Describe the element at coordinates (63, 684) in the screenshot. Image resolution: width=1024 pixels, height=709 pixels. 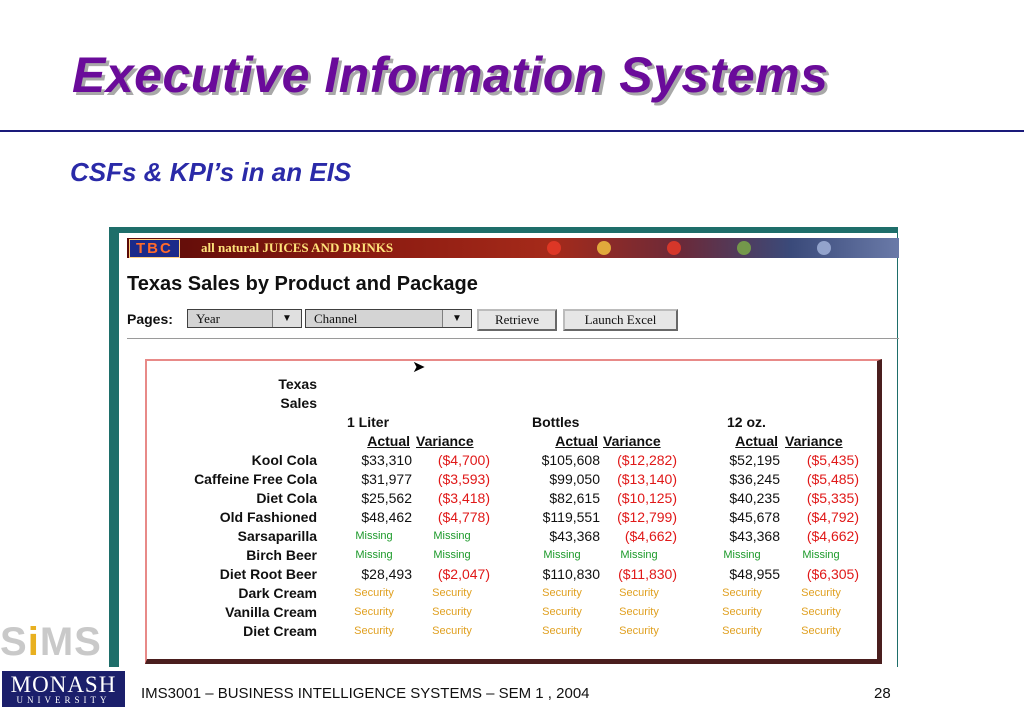
I see `monash-logo-text: MONASH` at that location.